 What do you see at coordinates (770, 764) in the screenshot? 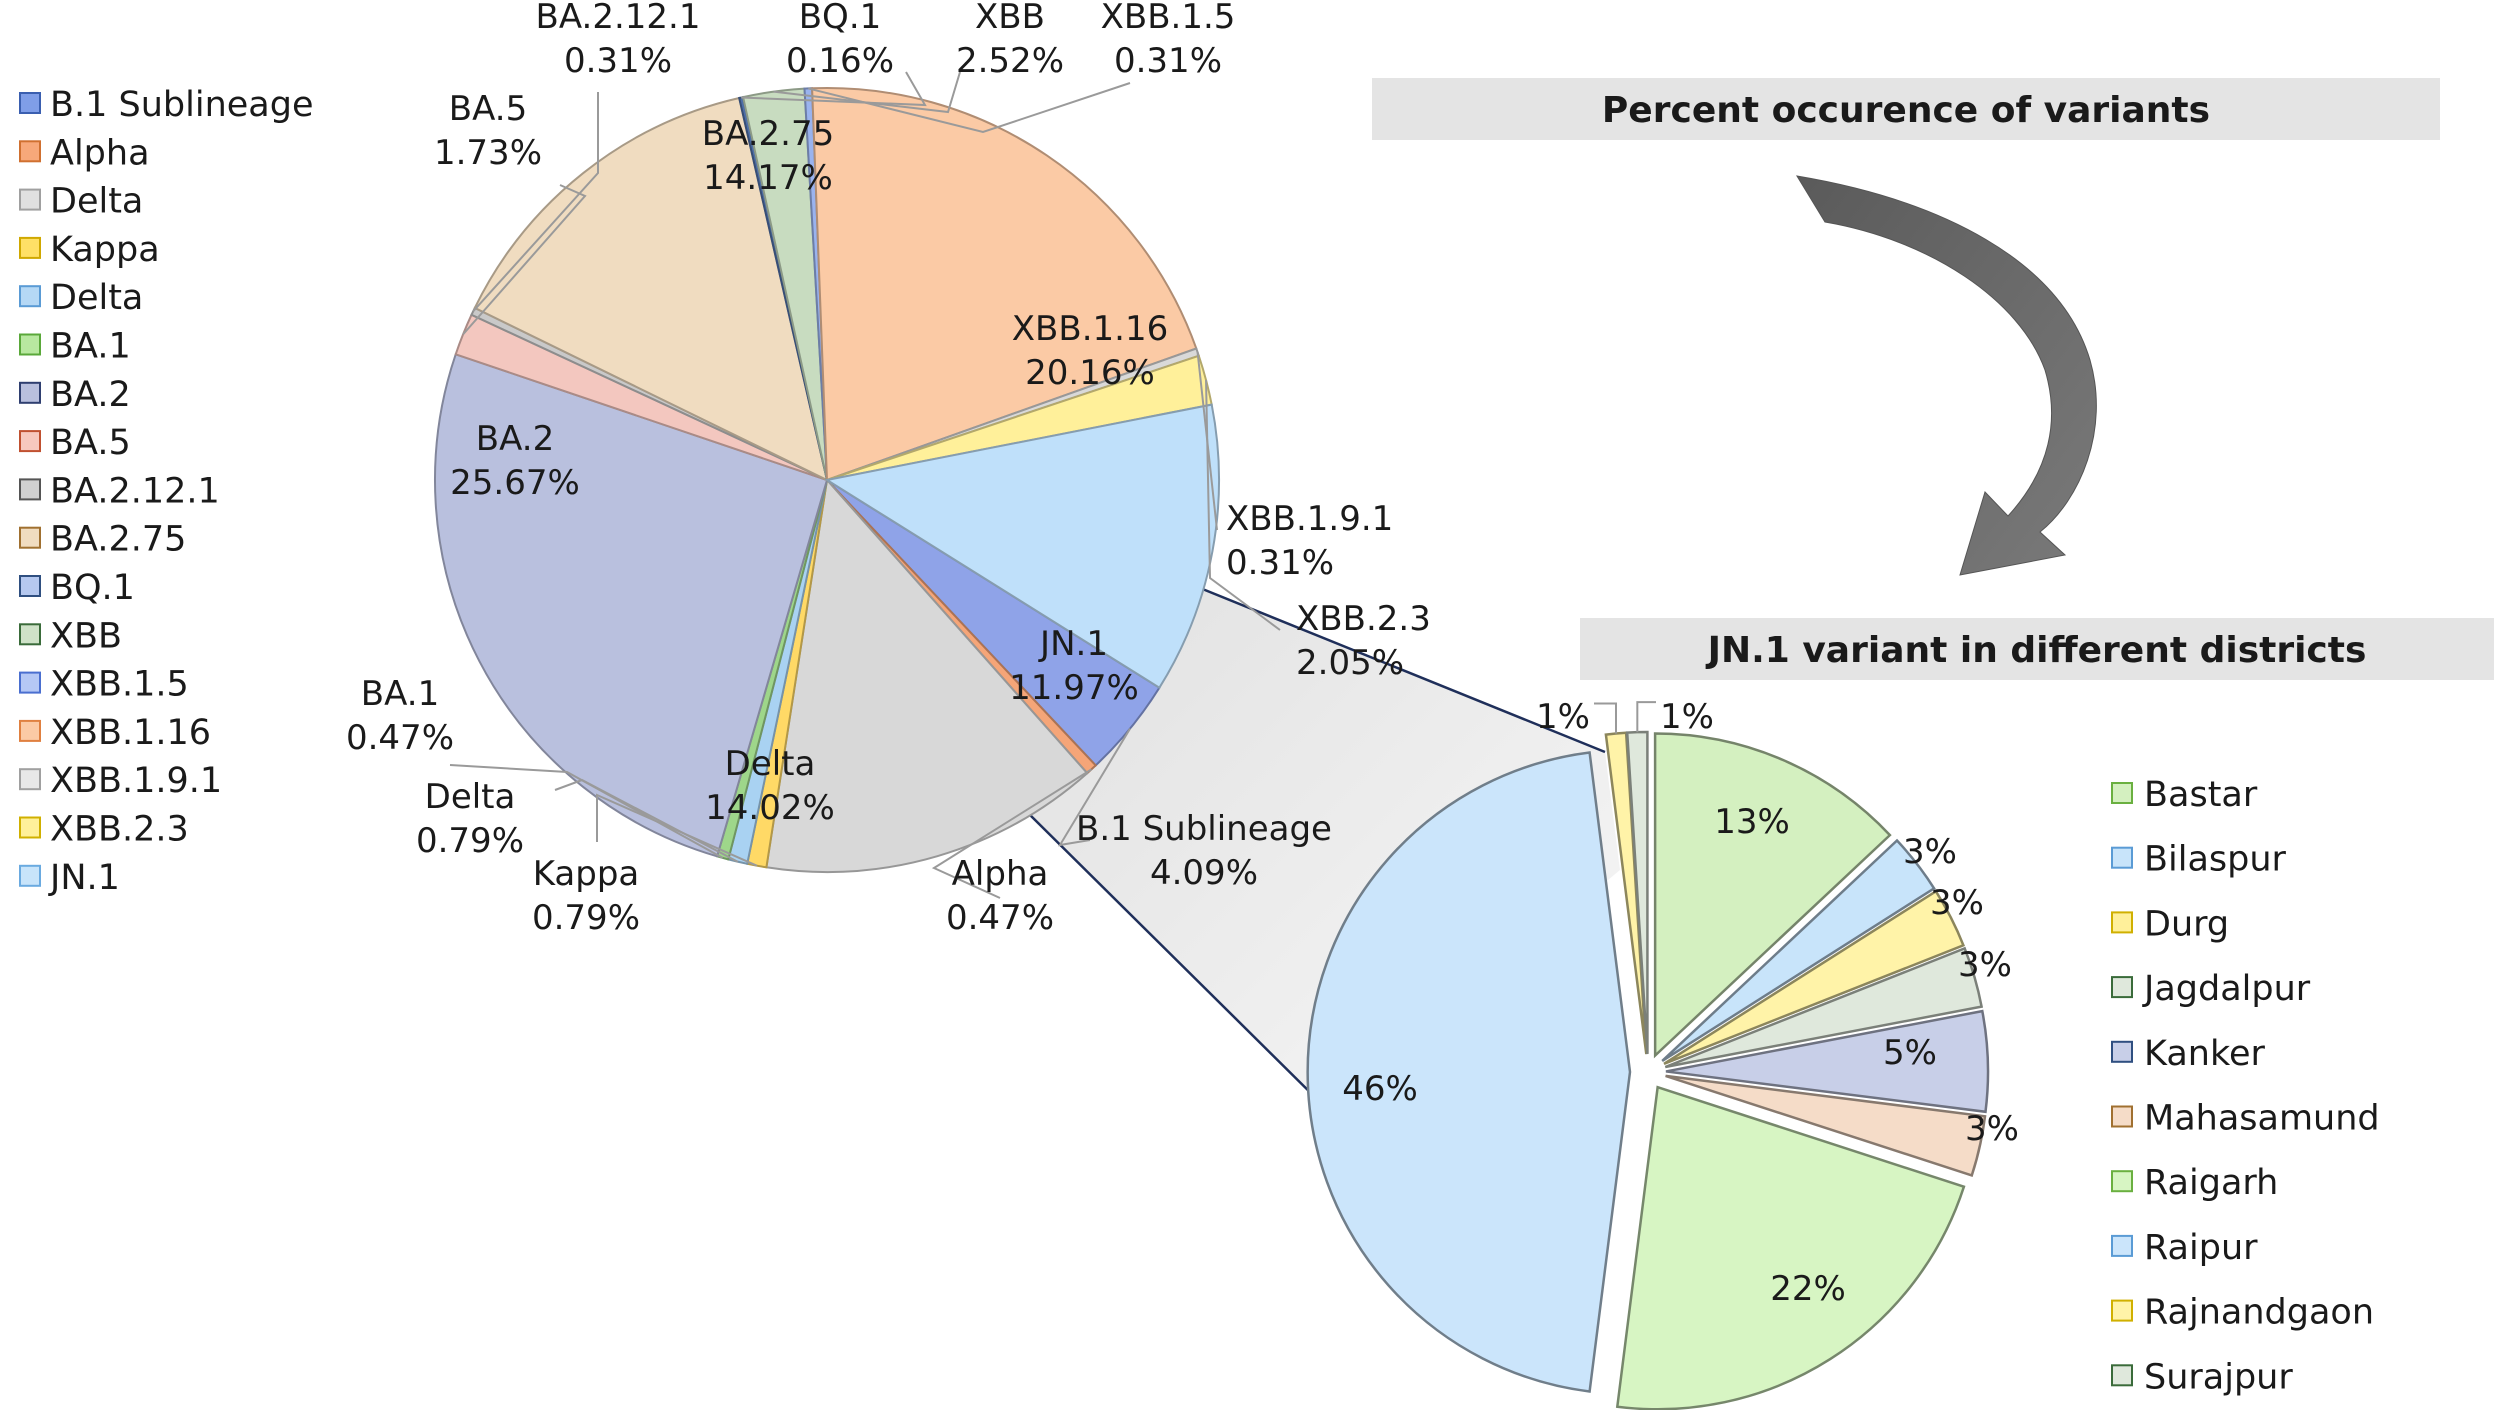
I see `slice-name-delta-2: Delta` at bounding box center [770, 764].